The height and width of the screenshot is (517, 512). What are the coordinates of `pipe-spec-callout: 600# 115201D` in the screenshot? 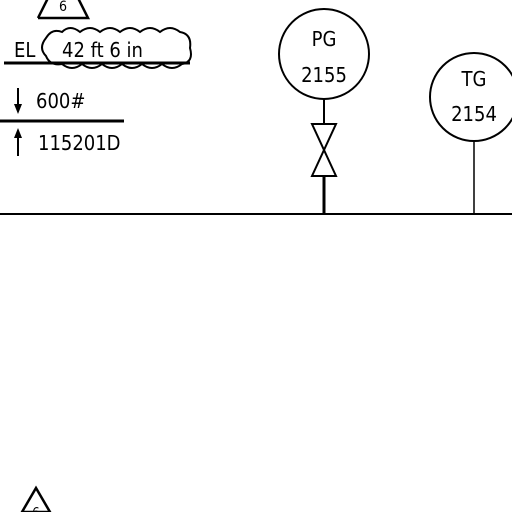 It's located at (62, 122).